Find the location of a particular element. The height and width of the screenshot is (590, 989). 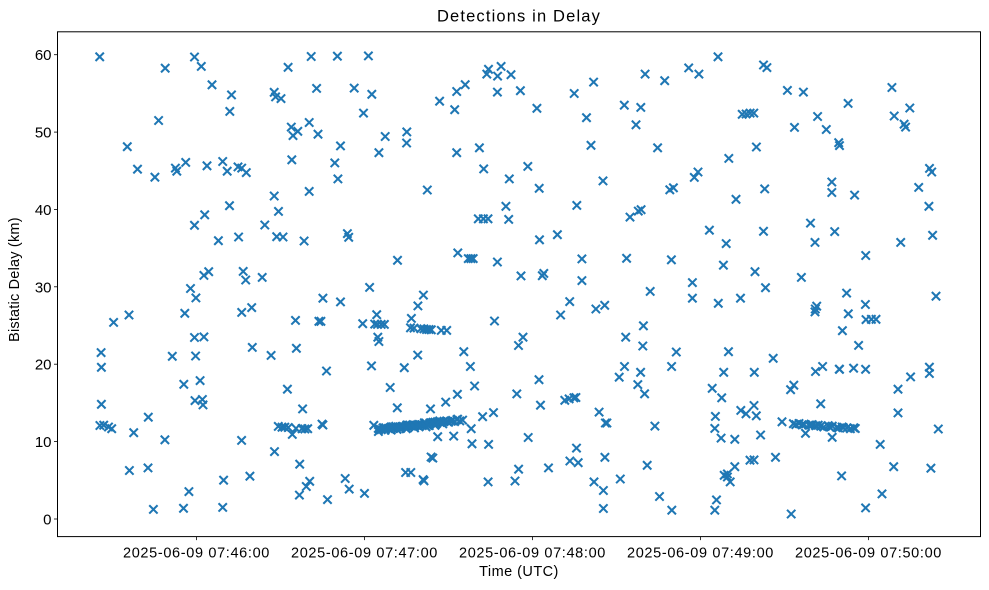

svg-text: 2025-06-09 07:49:00 is located at coordinates (700, 554).